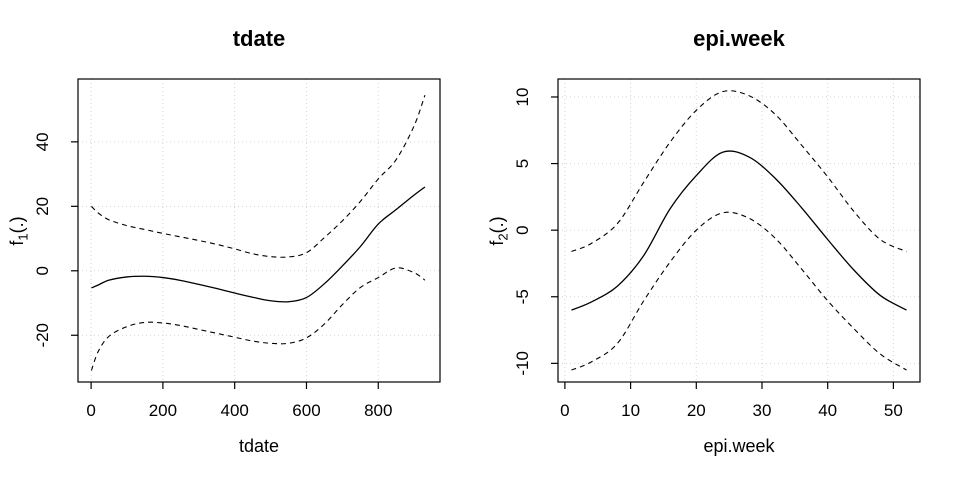 The height and width of the screenshot is (480, 960). I want to click on x-tick-label: 40, so click(827, 410).